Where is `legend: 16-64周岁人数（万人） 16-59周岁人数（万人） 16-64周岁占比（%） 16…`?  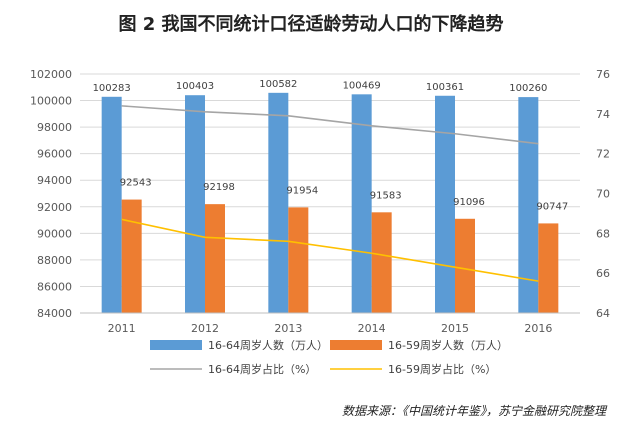 legend: 16-64周岁人数（万人） 16-59周岁人数（万人） 16-64周岁占比（%） 16… is located at coordinates (329, 357).